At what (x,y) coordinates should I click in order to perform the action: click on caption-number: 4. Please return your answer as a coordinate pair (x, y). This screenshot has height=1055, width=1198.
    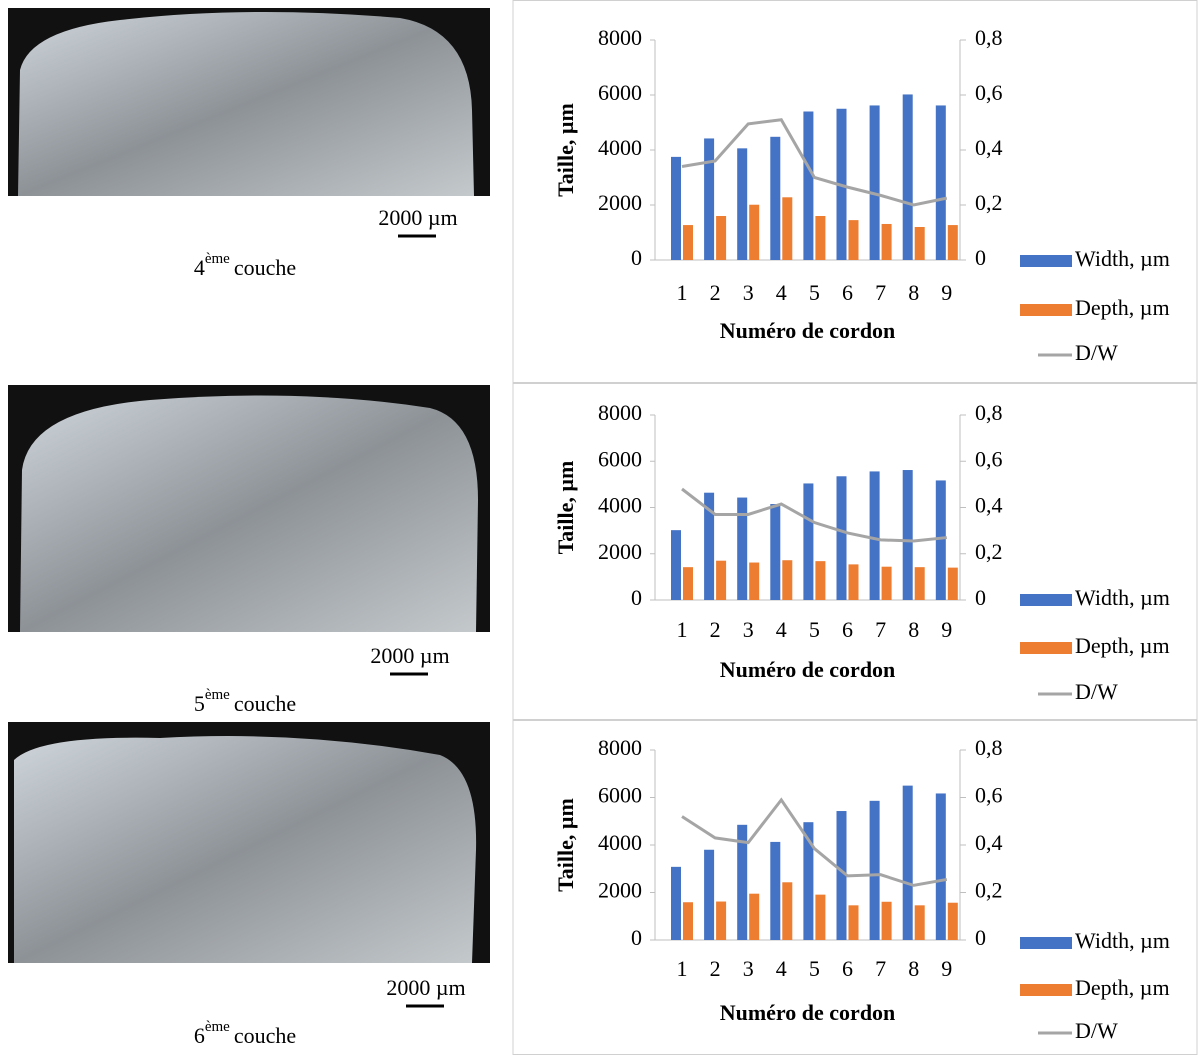
    Looking at the image, I should click on (199, 267).